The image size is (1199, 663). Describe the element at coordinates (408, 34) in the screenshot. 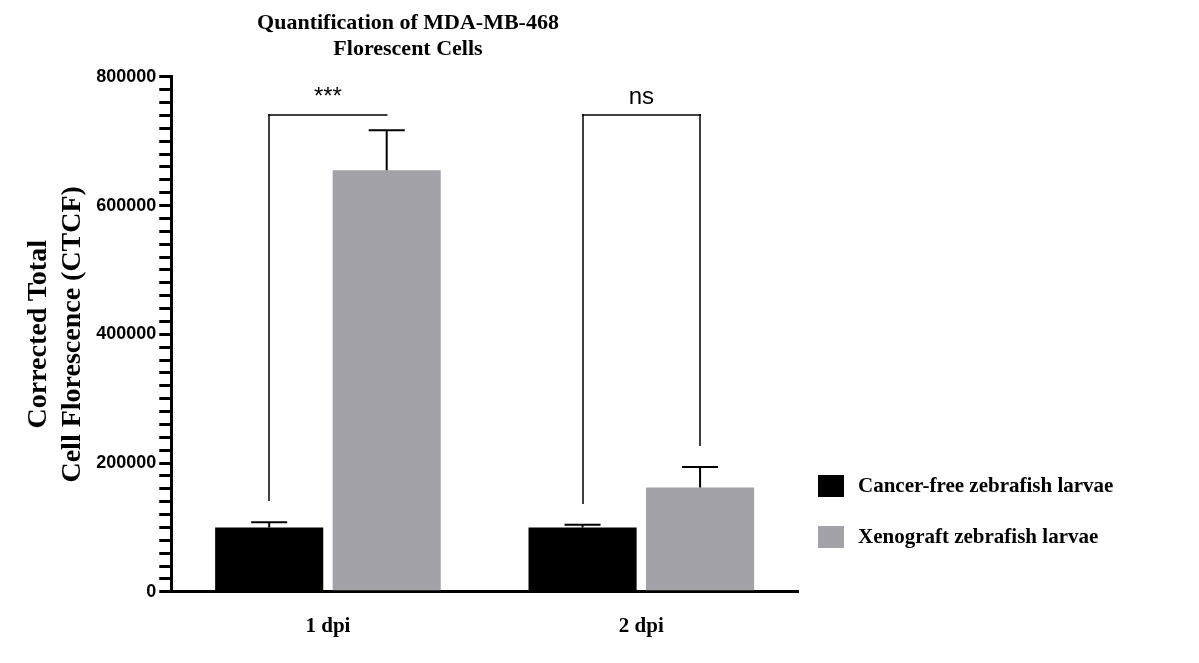

I see `chart-title: Quantification of MDA-MB-468 Florescent Cells` at that location.